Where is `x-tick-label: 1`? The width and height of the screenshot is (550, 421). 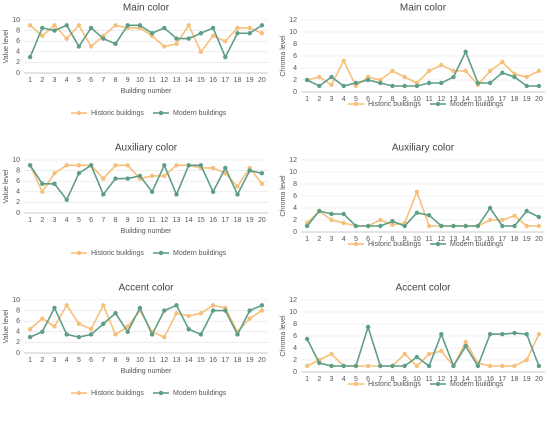
x-tick-label: 1 is located at coordinates (307, 99).